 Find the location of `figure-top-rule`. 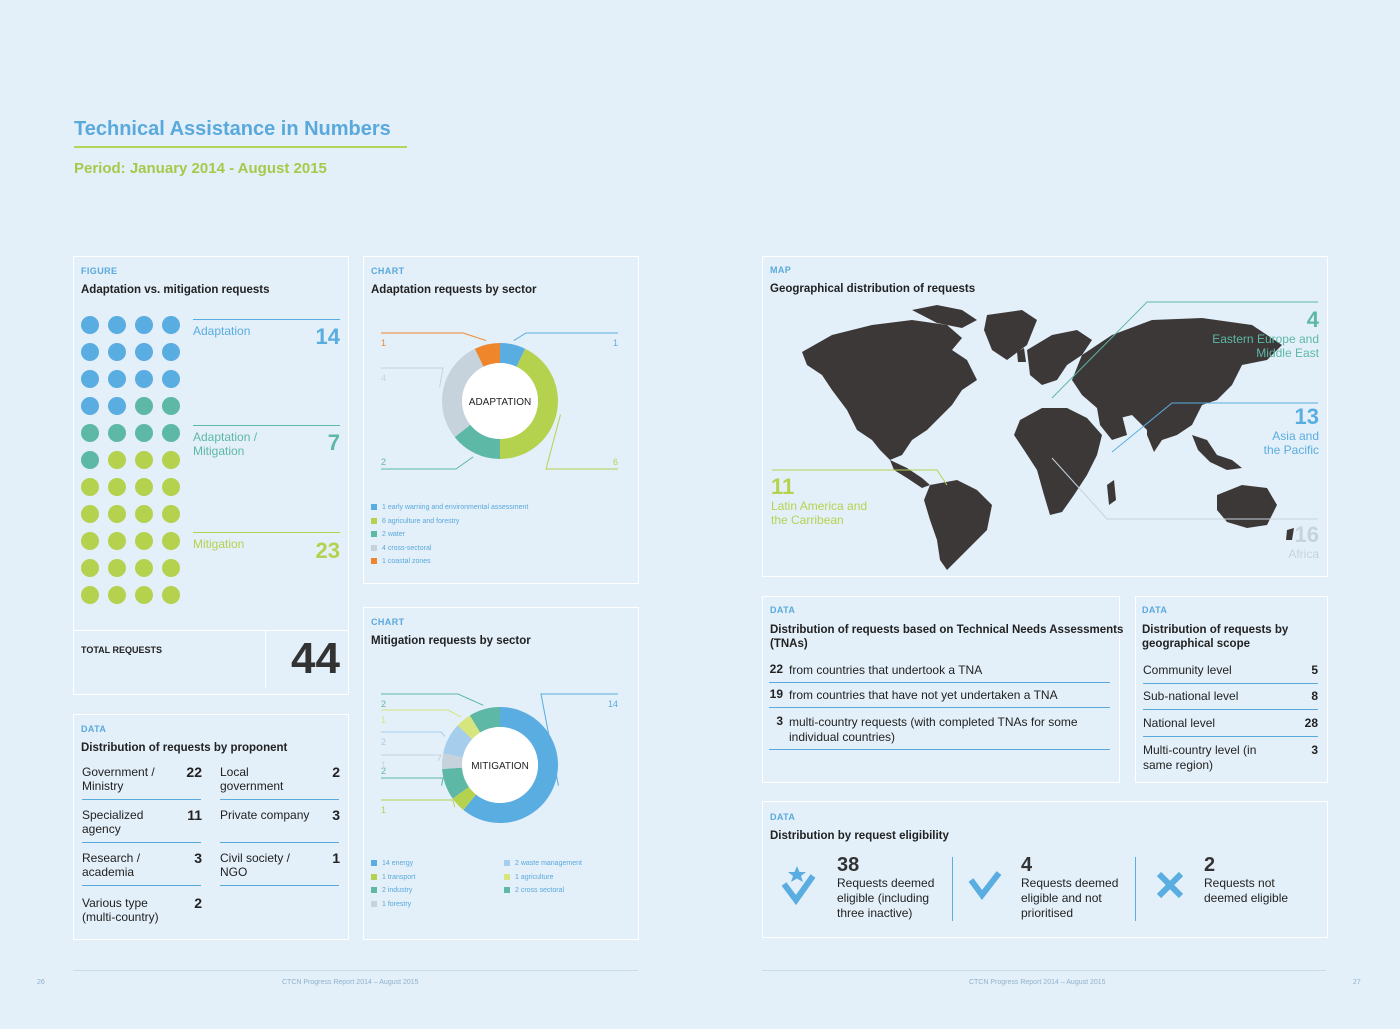

figure-top-rule is located at coordinates (210, 256).